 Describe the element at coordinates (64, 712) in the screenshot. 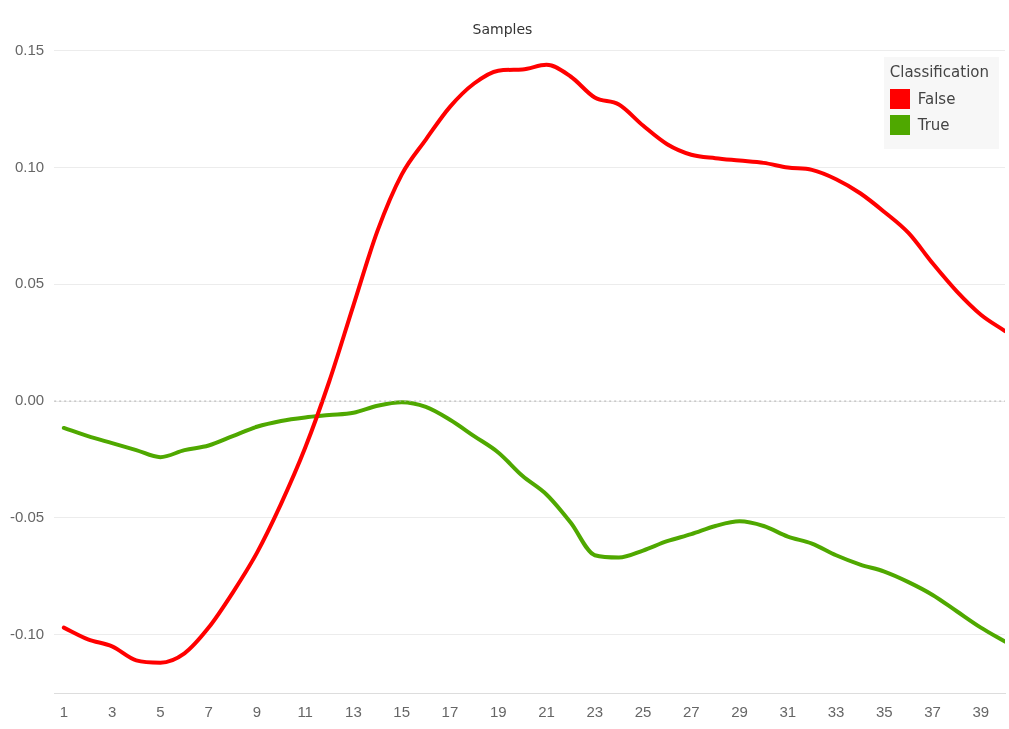

I see `x-tick-label: 1` at that location.